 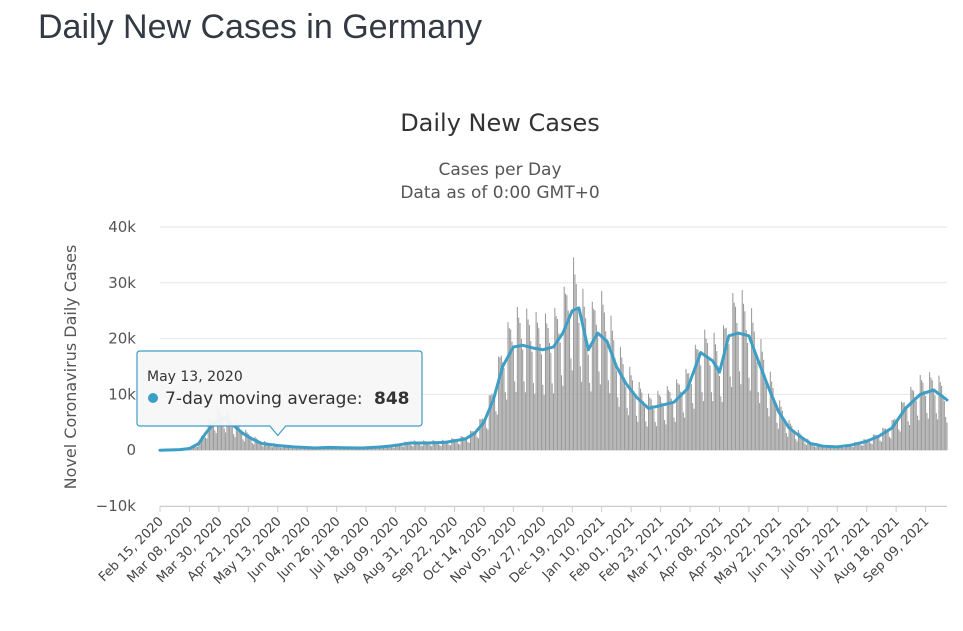 What do you see at coordinates (260, 27) in the screenshot?
I see `page-title: Daily New Cases in Germany` at bounding box center [260, 27].